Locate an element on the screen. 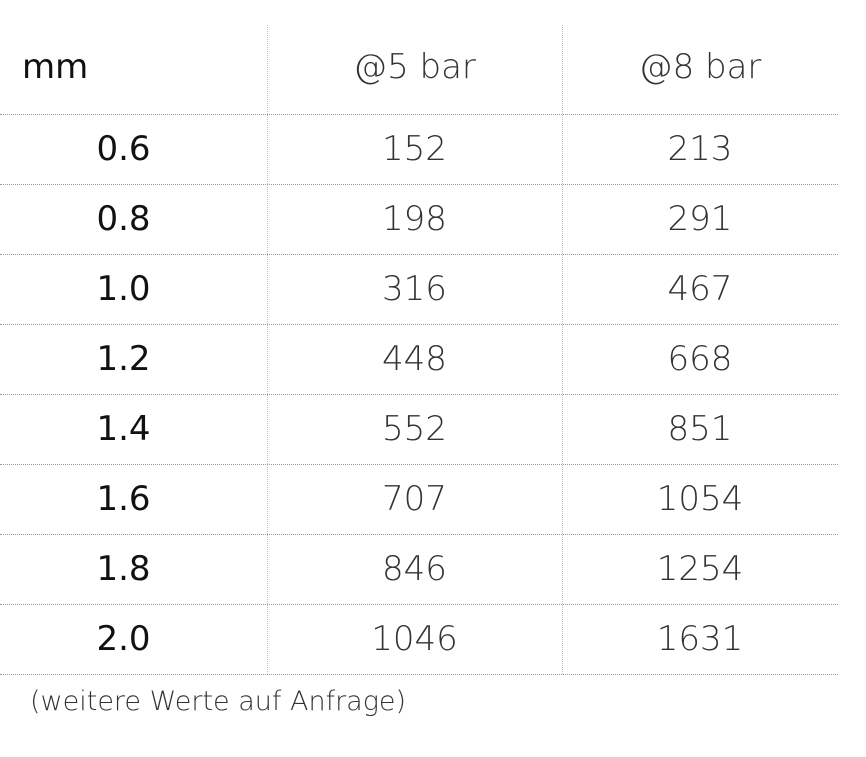 This screenshot has width=866, height=757. table-cell: 707 is located at coordinates (414, 499).